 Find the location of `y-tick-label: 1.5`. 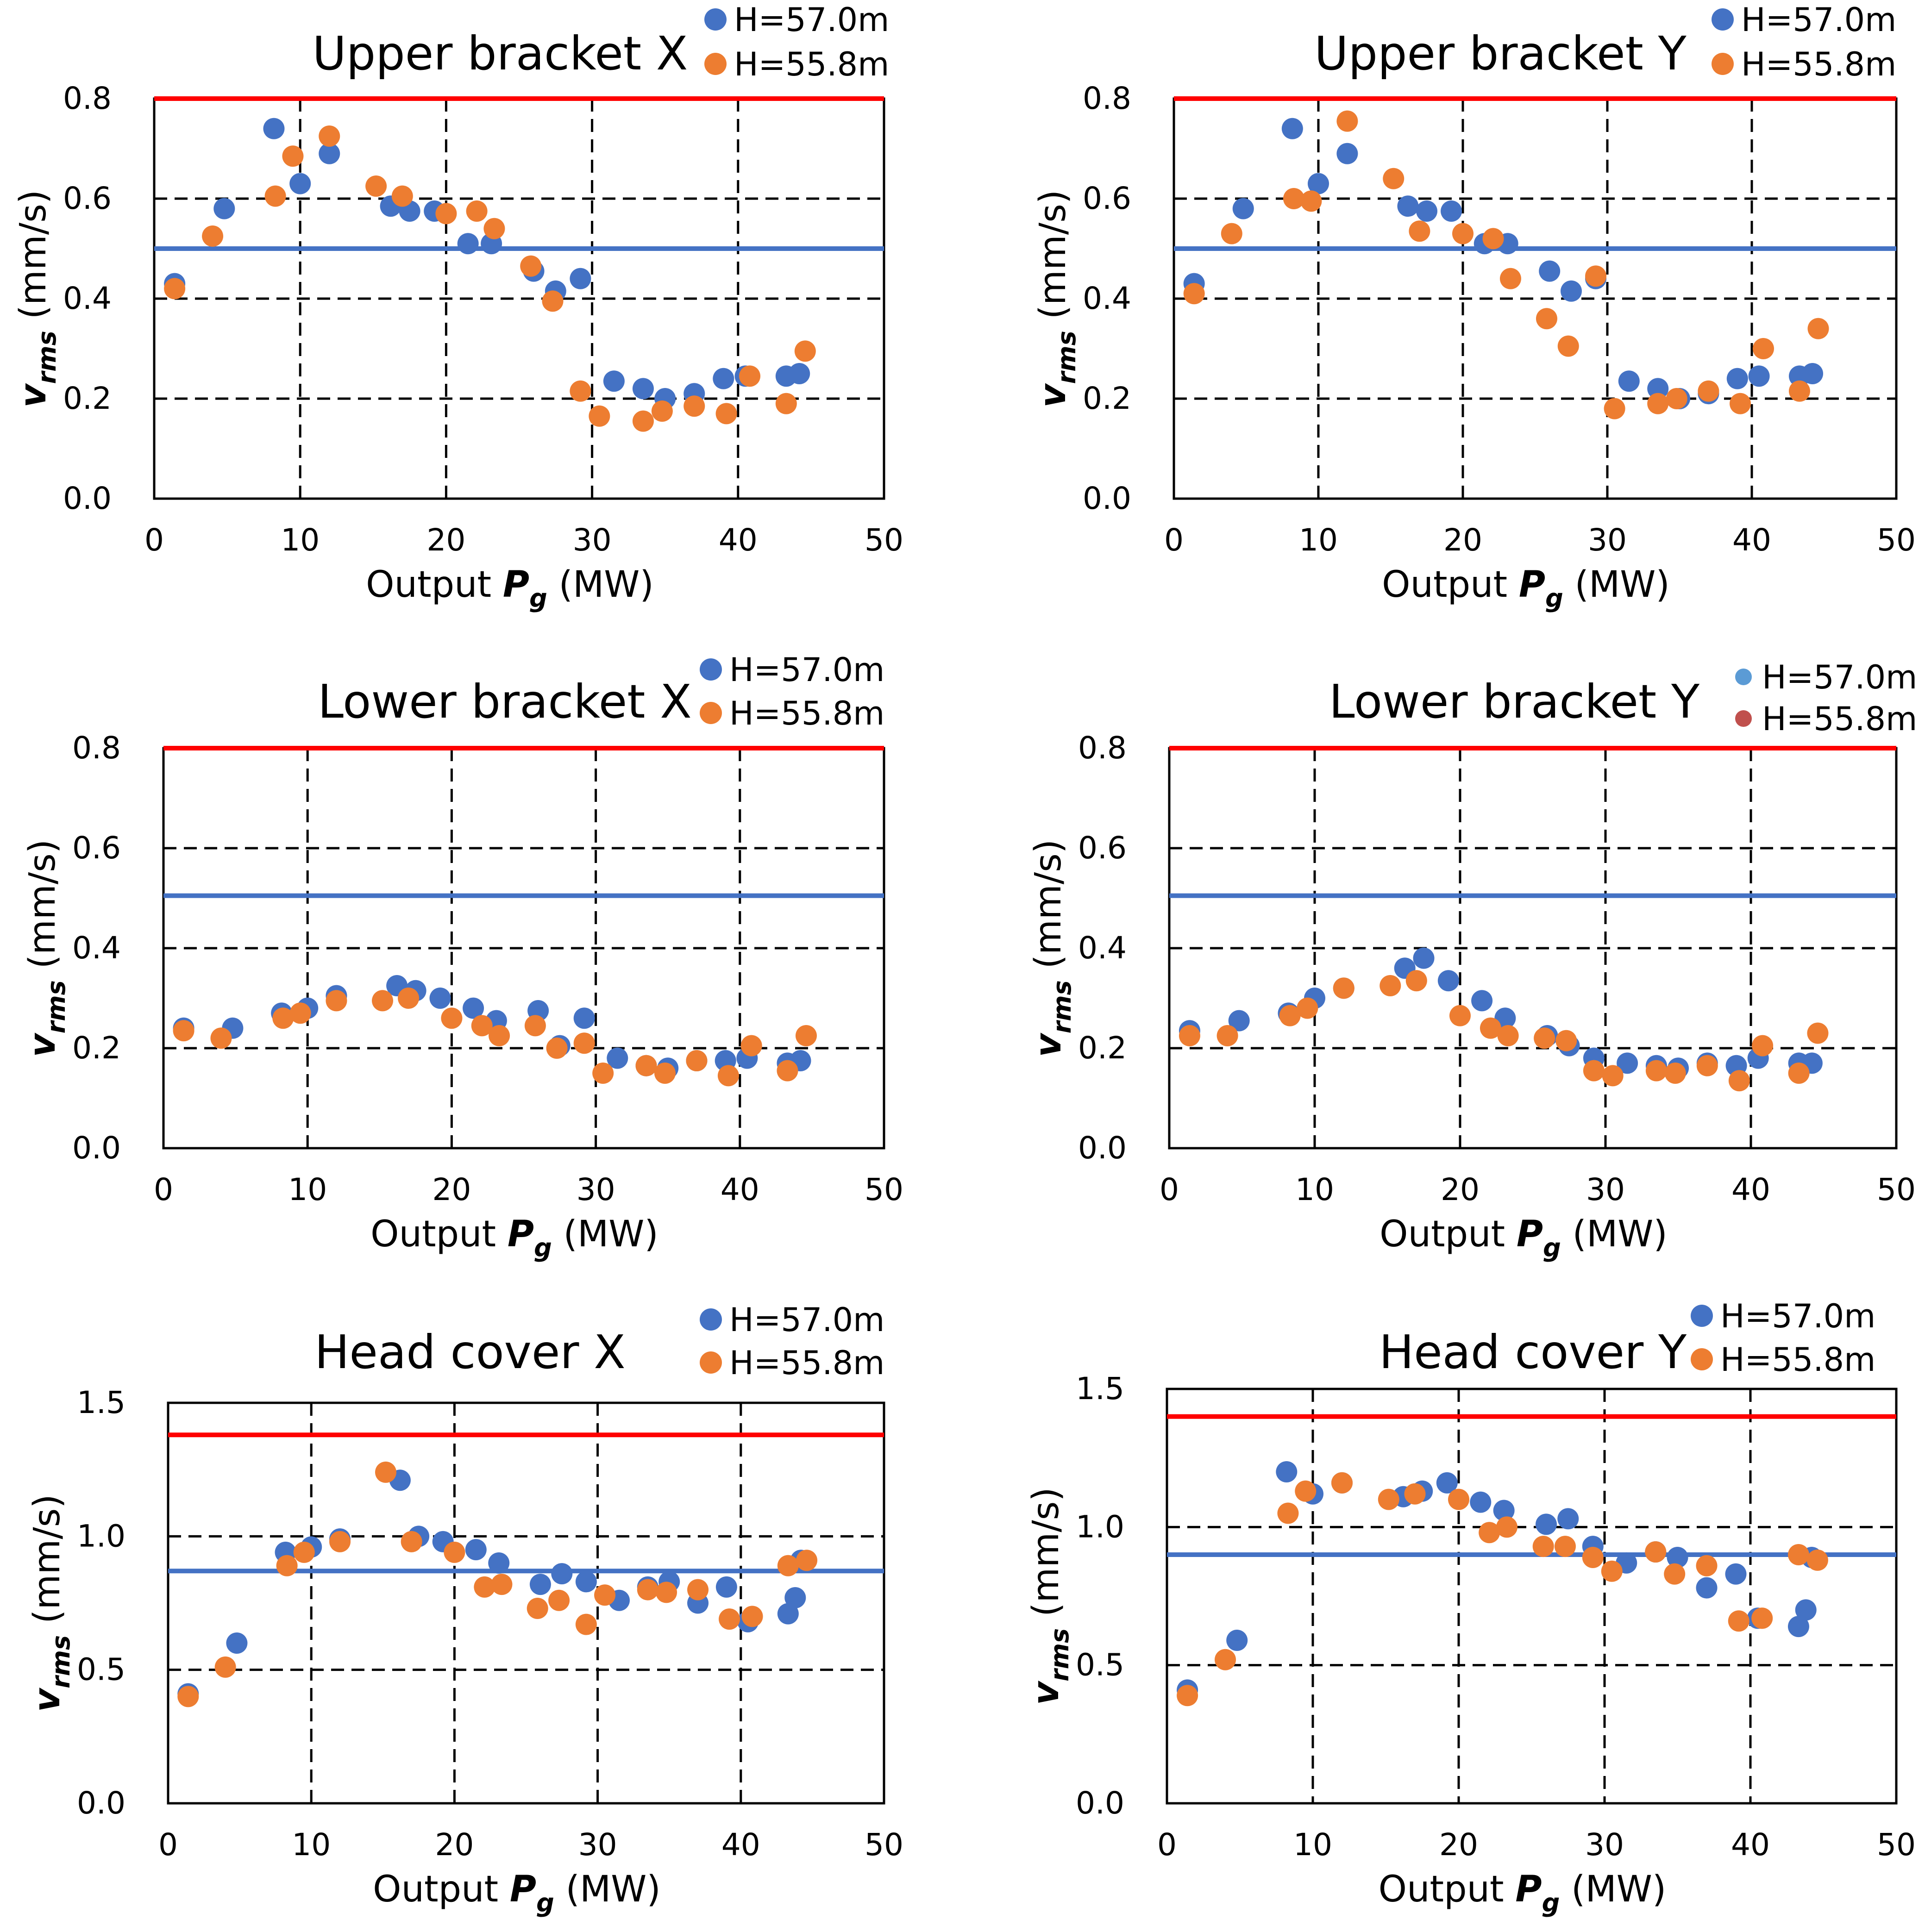

y-tick-label: 1.5 is located at coordinates (101, 1402).